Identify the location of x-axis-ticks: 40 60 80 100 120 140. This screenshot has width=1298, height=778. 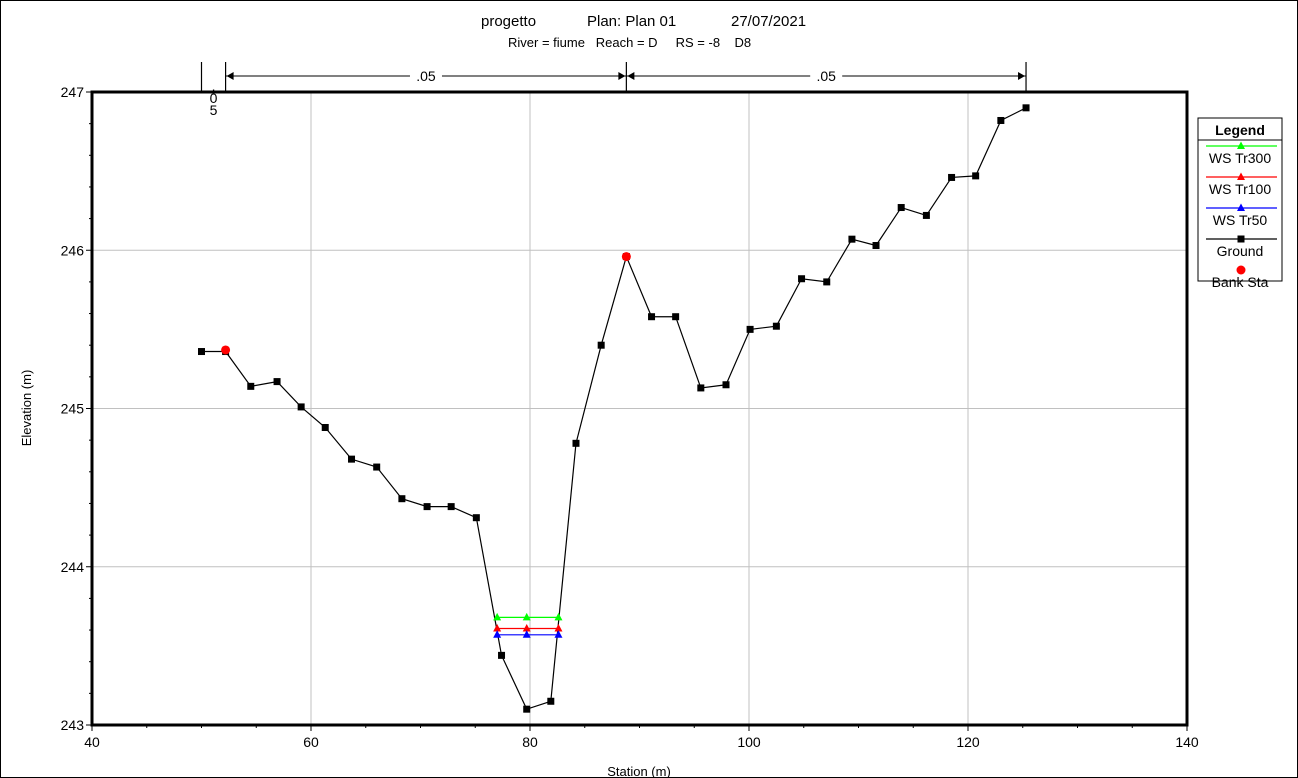
(641, 737).